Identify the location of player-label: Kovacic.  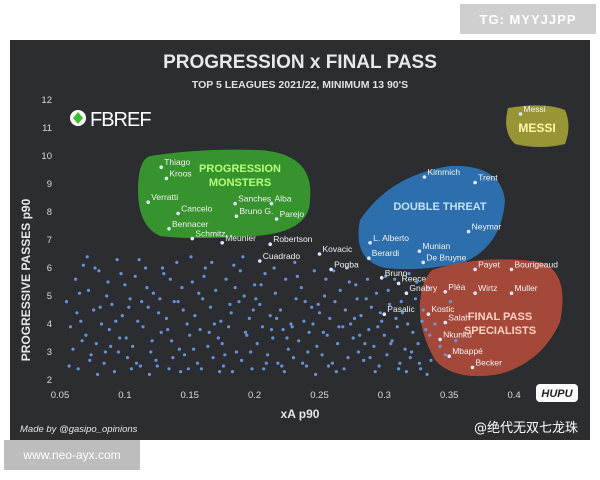
(338, 249).